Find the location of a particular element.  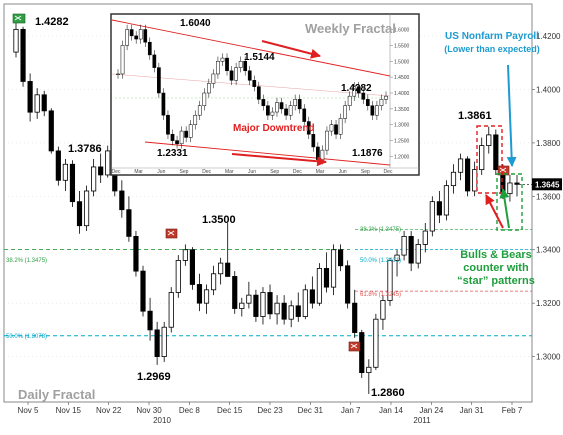

current-price-marker: 1.3645 is located at coordinates (538, 184).